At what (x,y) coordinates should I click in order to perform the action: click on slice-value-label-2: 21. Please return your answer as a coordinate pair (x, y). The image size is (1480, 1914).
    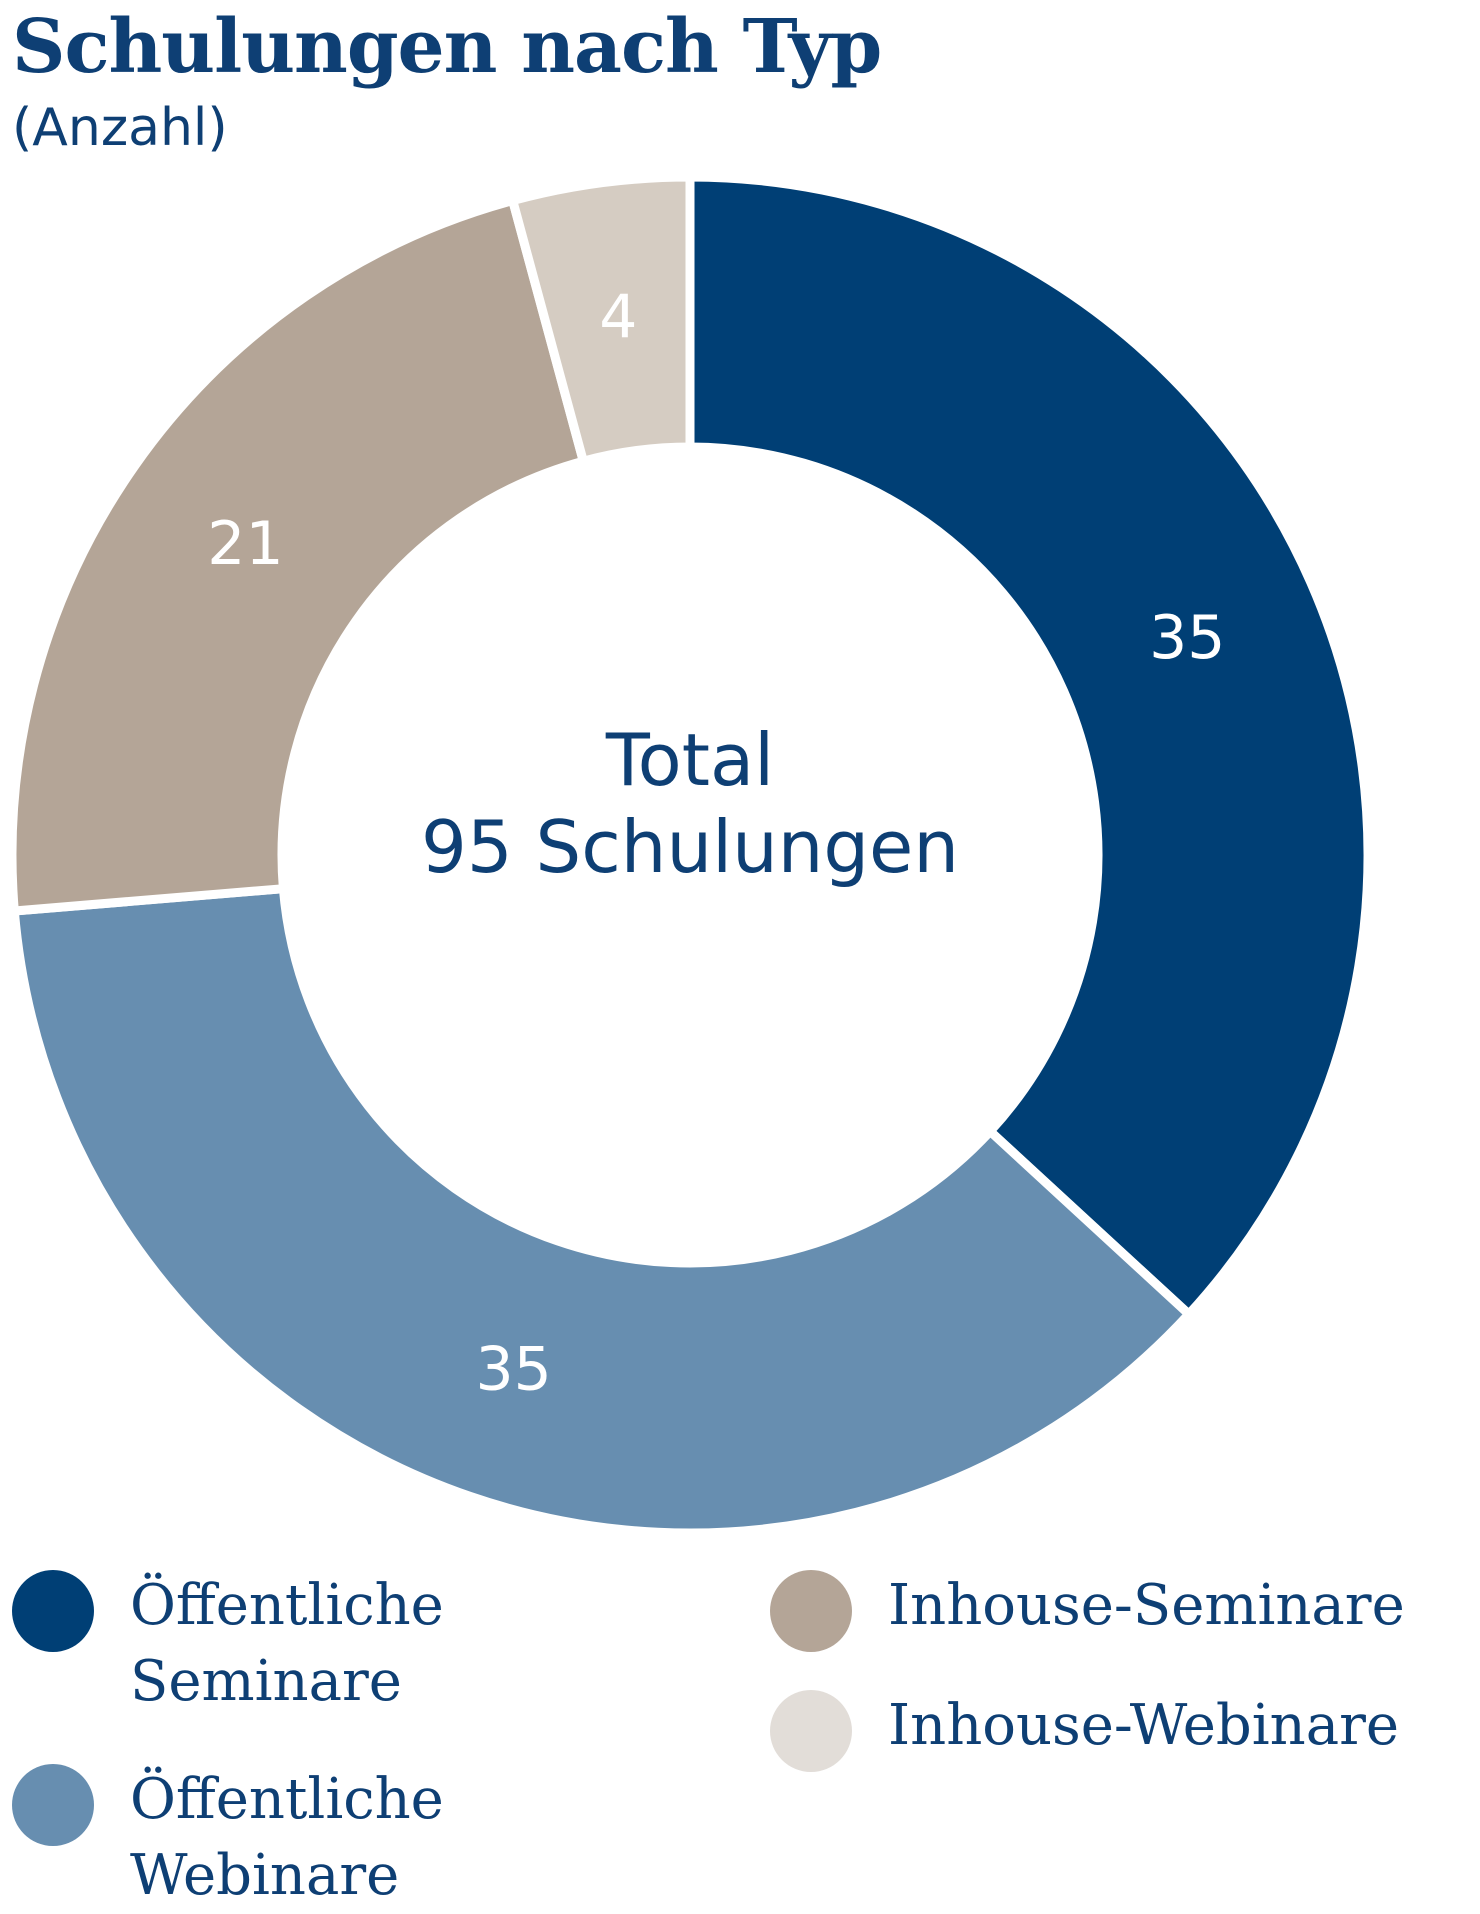
    Looking at the image, I should click on (245, 544).